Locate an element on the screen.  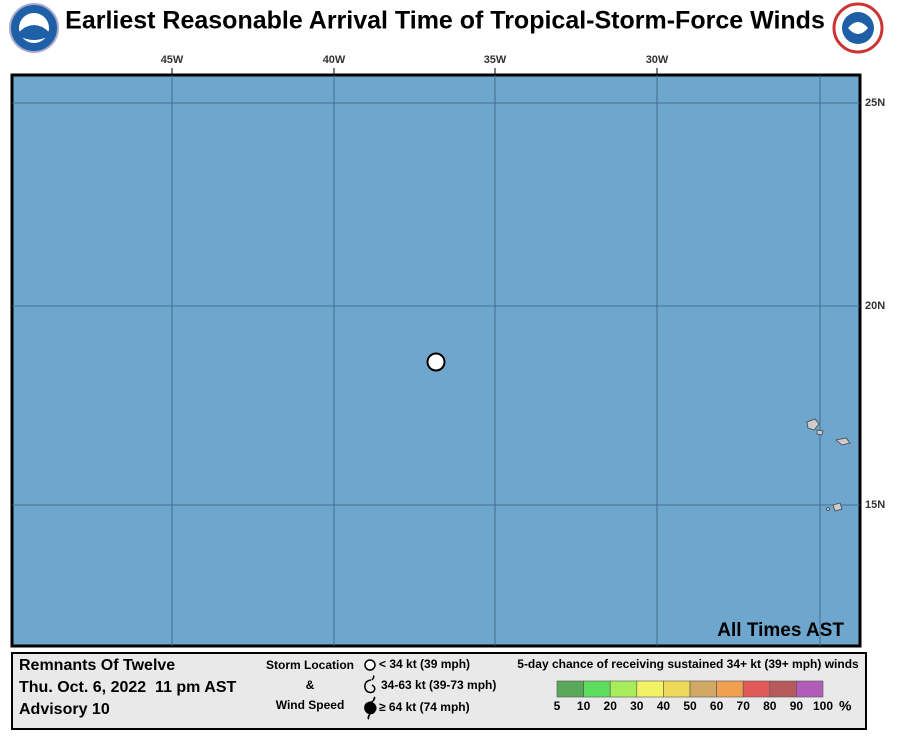
scale-unit: % is located at coordinates (845, 706).